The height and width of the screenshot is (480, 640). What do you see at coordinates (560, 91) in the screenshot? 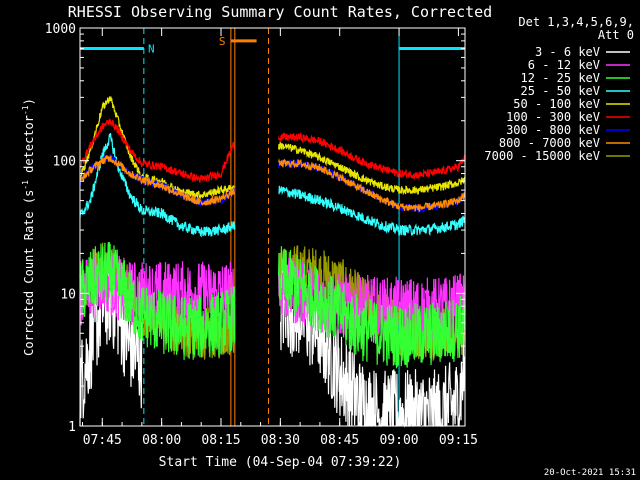
I see `legend-entry-label: 25 - 50 keV` at bounding box center [560, 91].